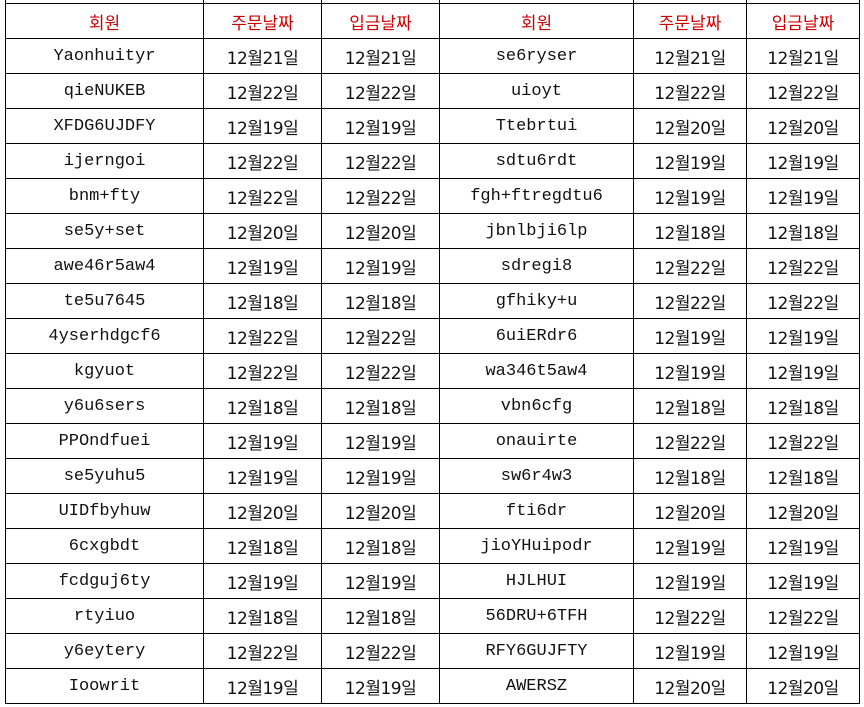 Image resolution: width=864 pixels, height=707 pixels. Describe the element at coordinates (536, 476) in the screenshot. I see `member-cell: sw6r4w3` at that location.